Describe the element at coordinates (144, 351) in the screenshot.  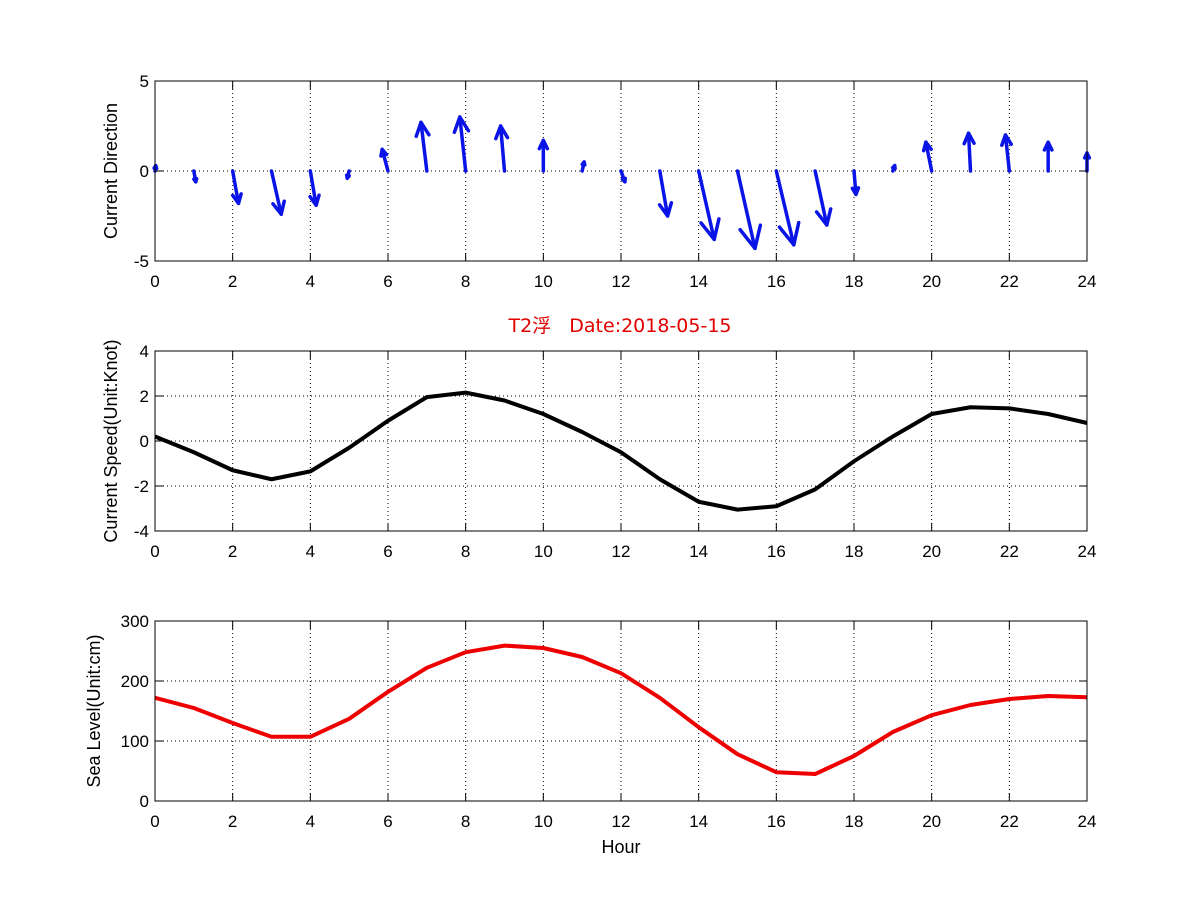
I see `y-tick-label: 4` at that location.